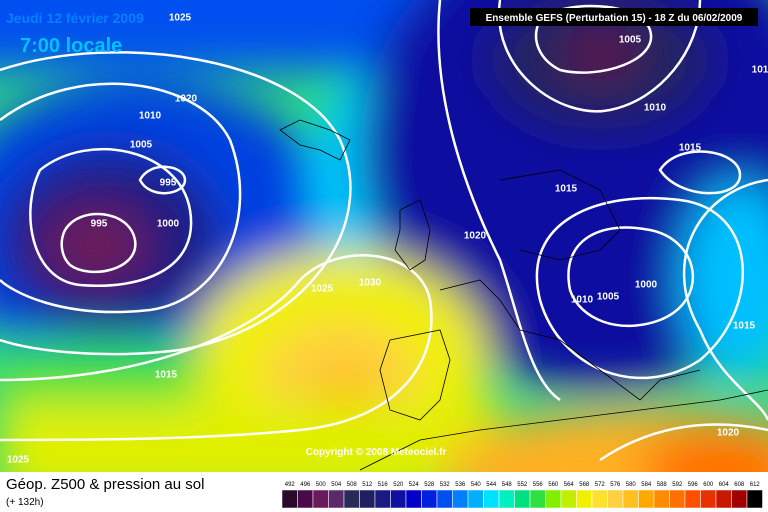  What do you see at coordinates (693, 485) in the screenshot?
I see `scale-label: 596` at bounding box center [693, 485].